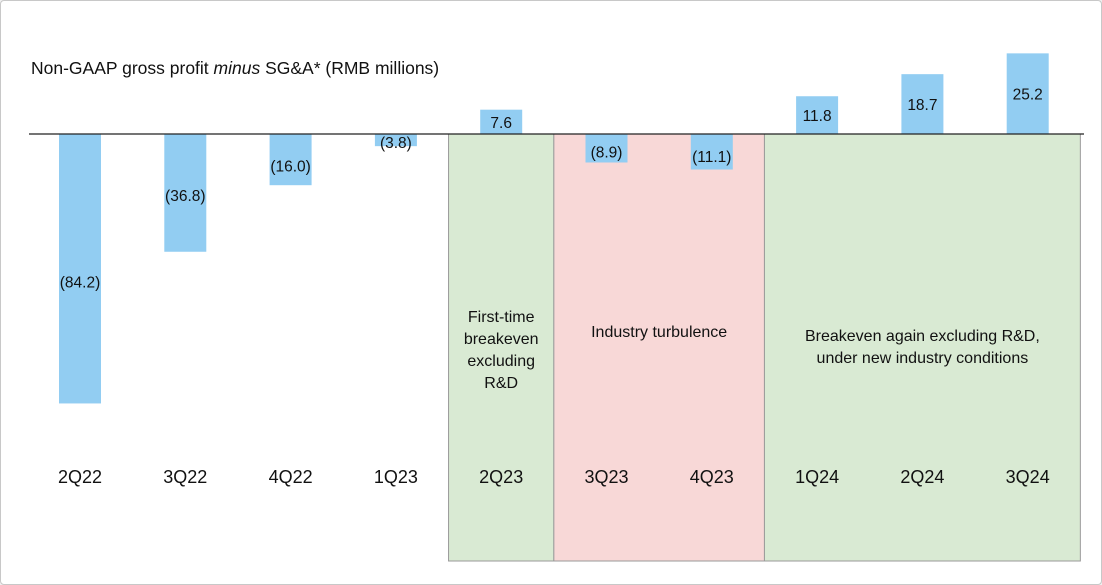 This screenshot has width=1102, height=585. I want to click on data-label-2Q22: (84.2), so click(80, 283).